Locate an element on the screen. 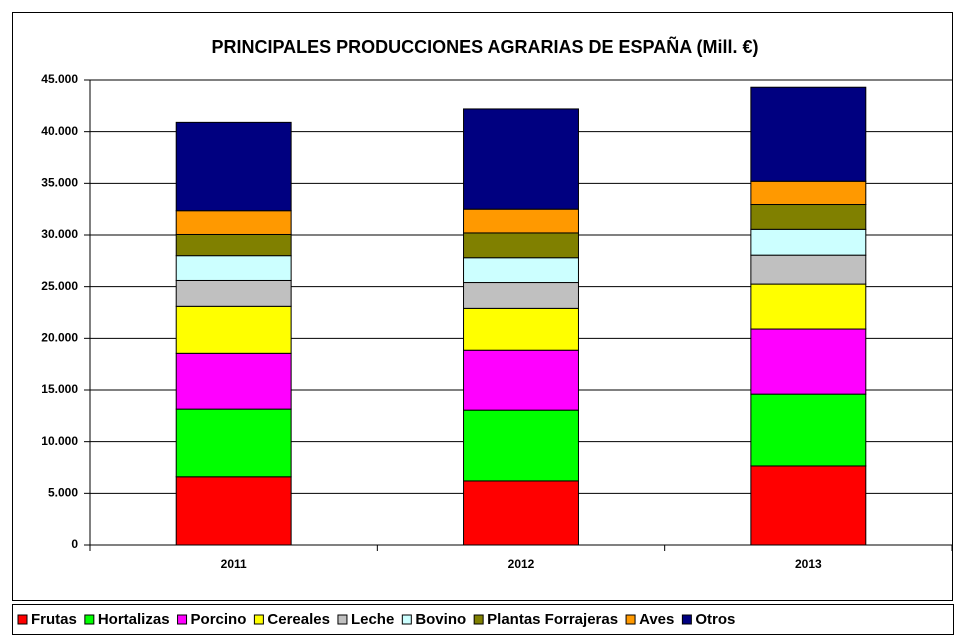 The width and height of the screenshot is (955, 637). y-tick-label: 25.000 is located at coordinates (59, 286).